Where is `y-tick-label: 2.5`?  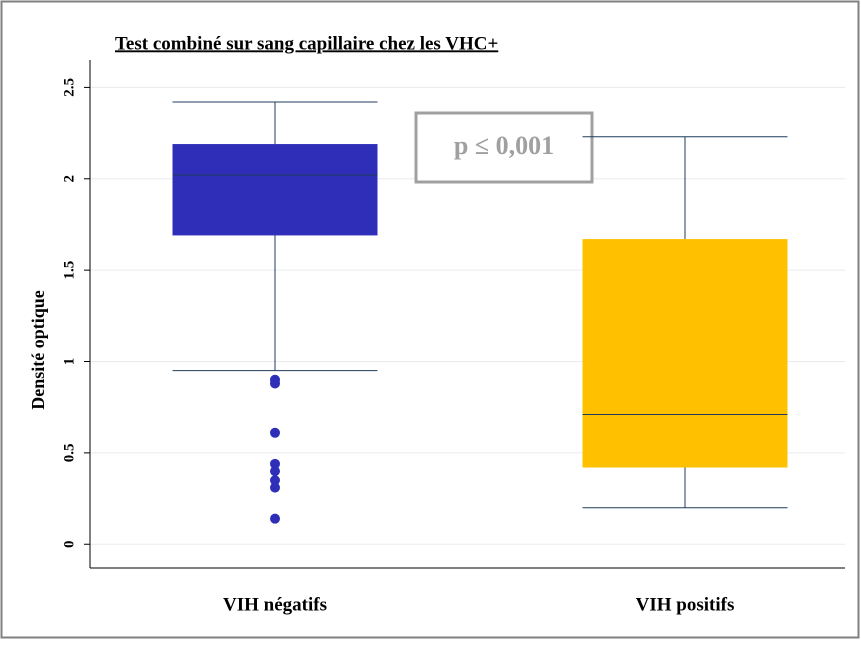
y-tick-label: 2.5 is located at coordinates (69, 87).